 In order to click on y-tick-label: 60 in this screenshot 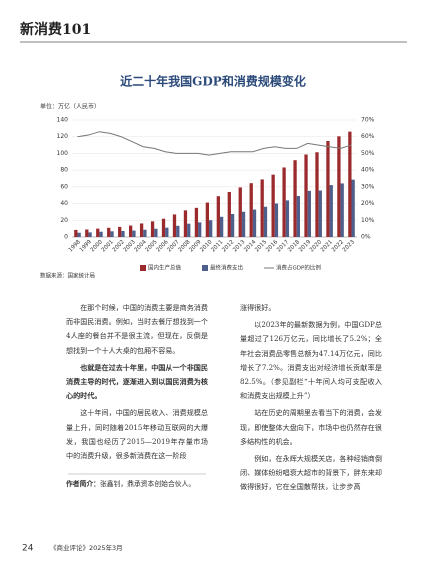, I will do `click(64, 186)`.